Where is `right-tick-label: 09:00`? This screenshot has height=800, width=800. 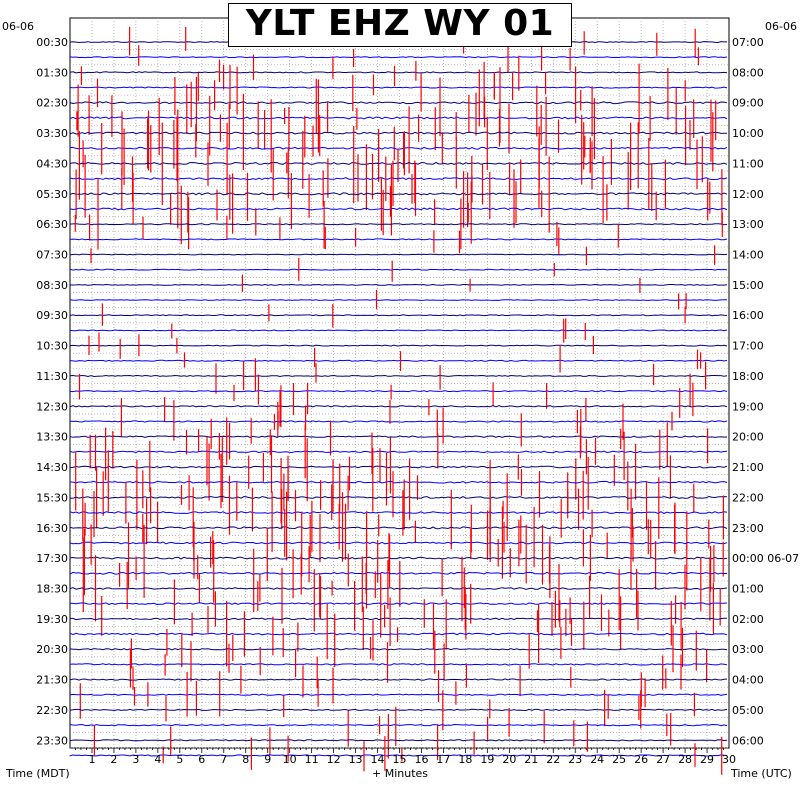
right-tick-label: 09:00 is located at coordinates (748, 103).